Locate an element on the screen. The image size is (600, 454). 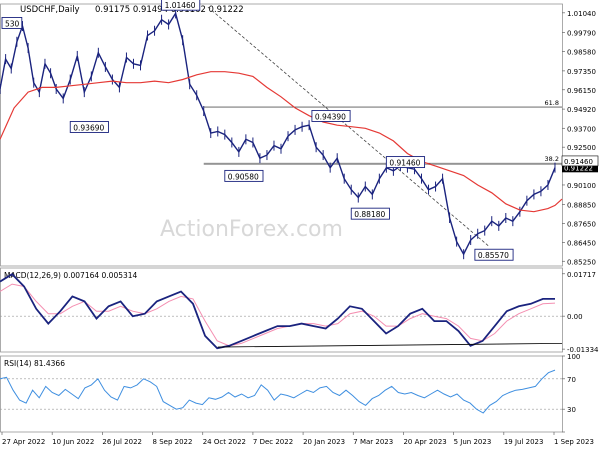
x-tick-label: 27 Apr 2022 is located at coordinates (23, 442).